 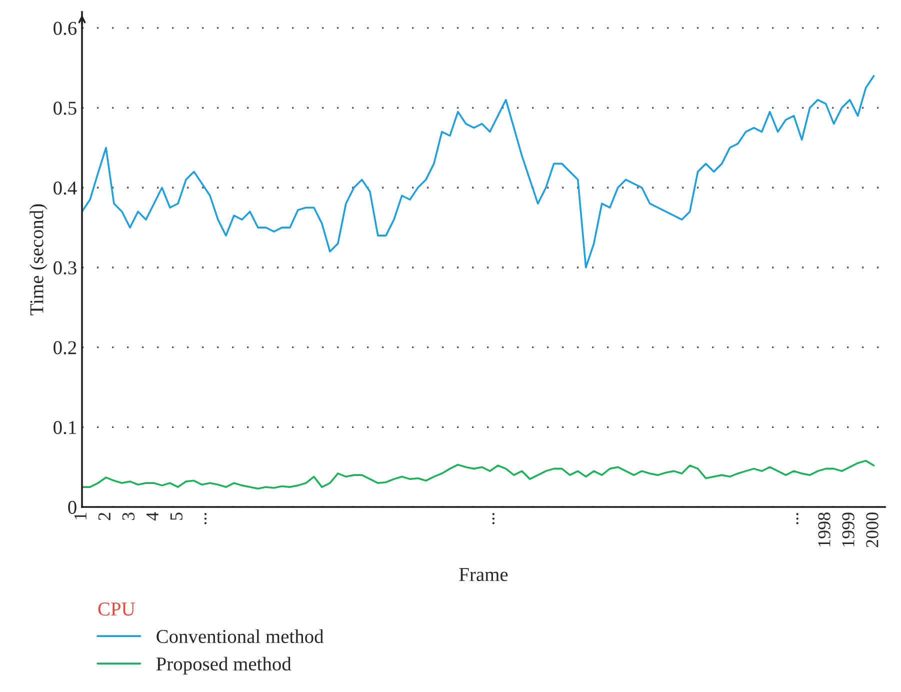 I want to click on x-tick-label: 2000, so click(x=872, y=530).